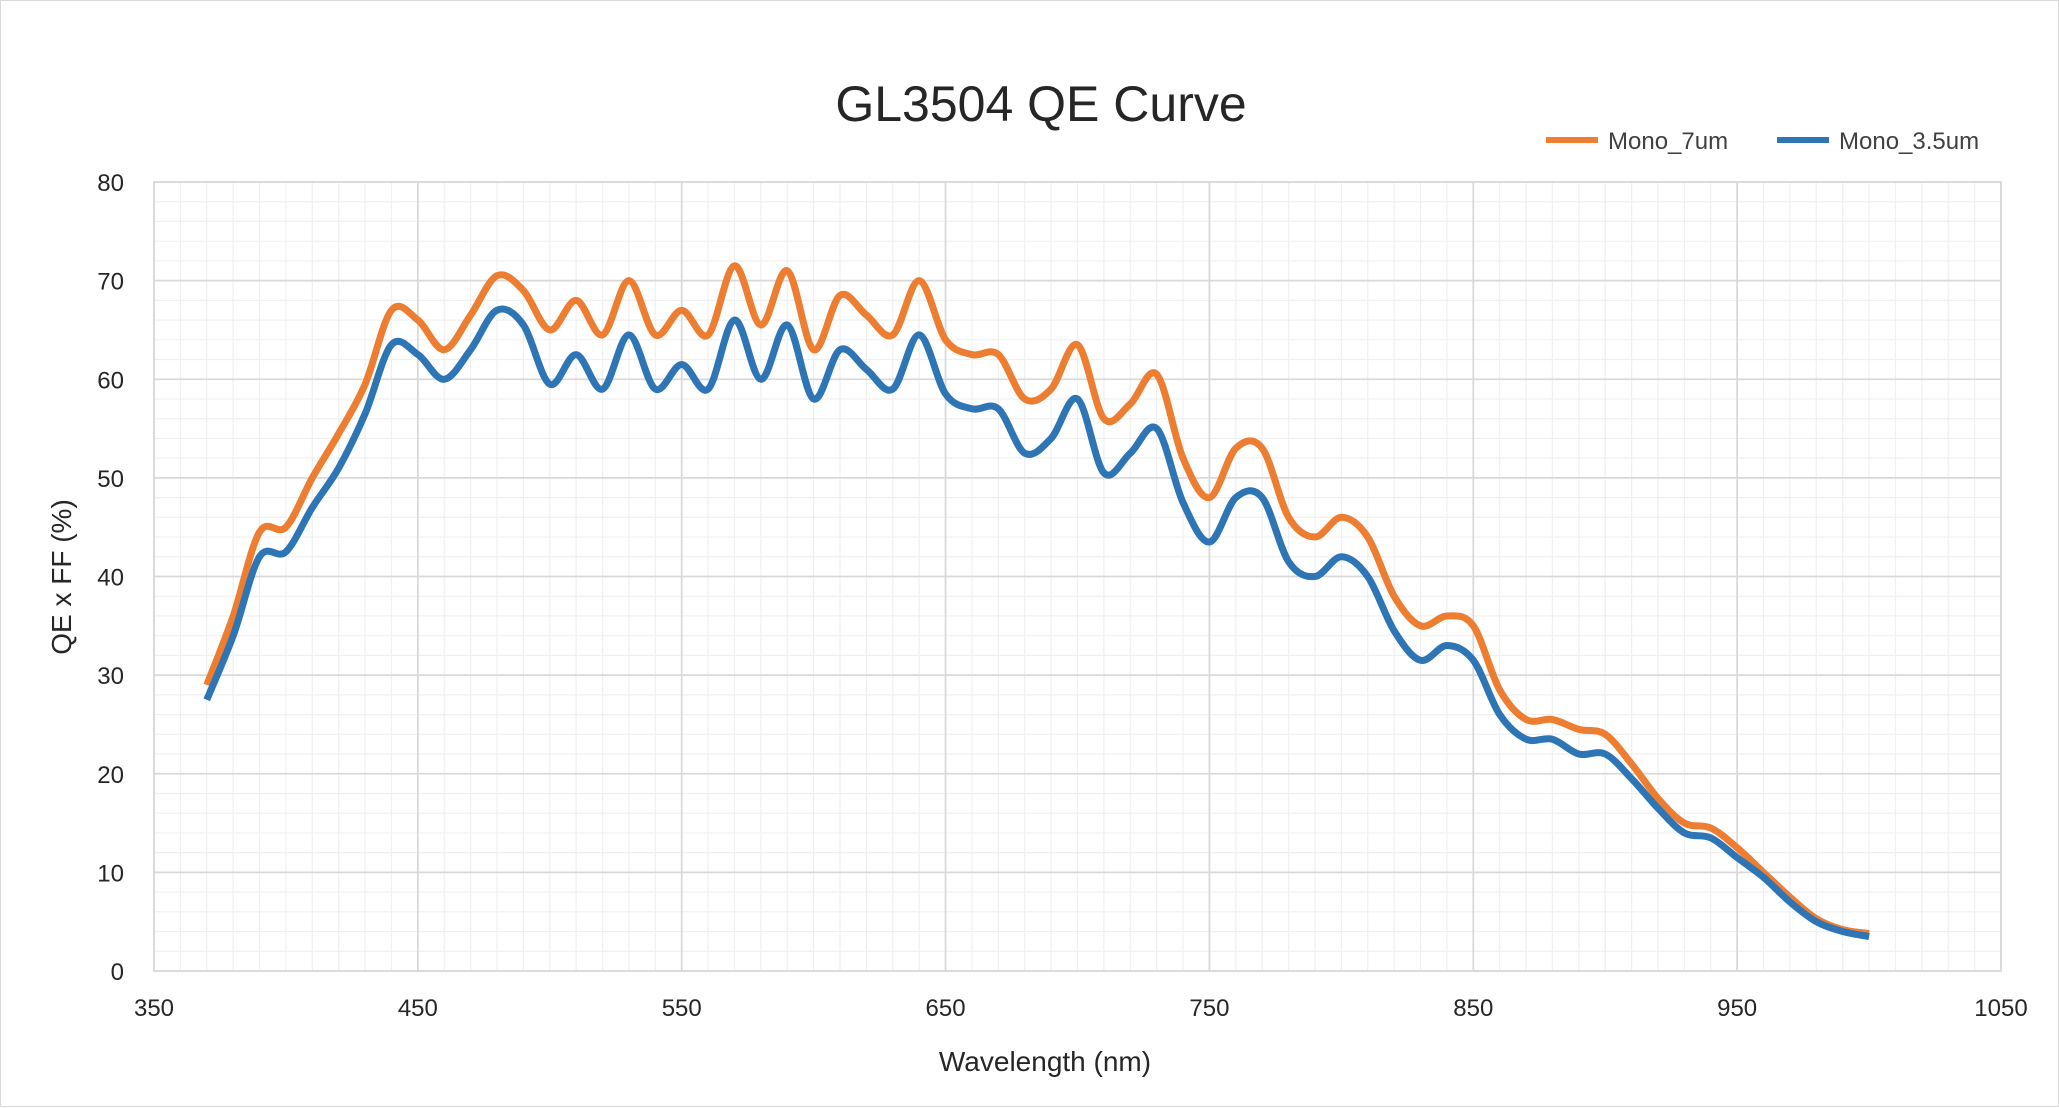  What do you see at coordinates (1909, 141) in the screenshot?
I see `legend-label-mono-3-5um: Mono_3.5um` at bounding box center [1909, 141].